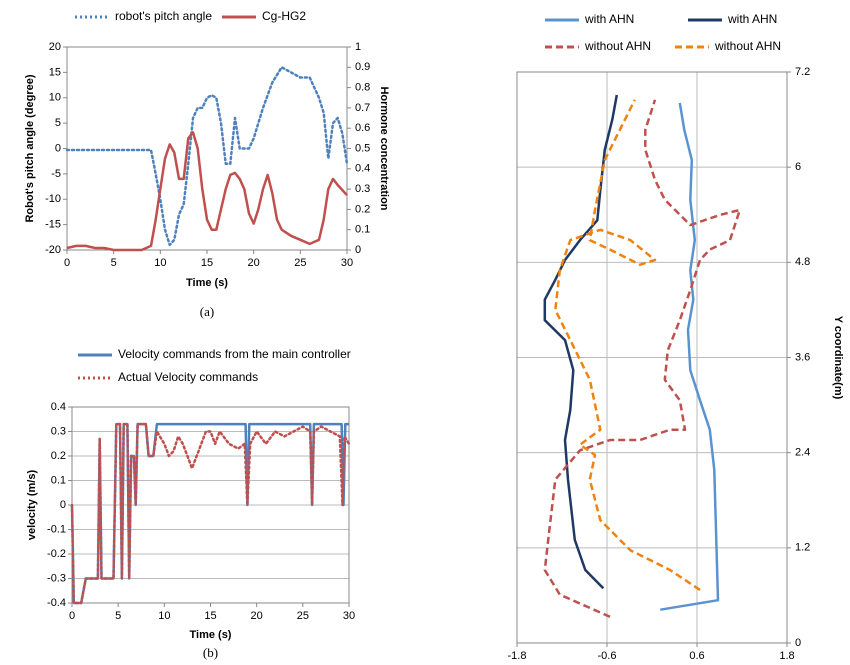 This screenshot has width=850, height=665. Describe the element at coordinates (55, 47) in the screenshot. I see `y-tick-label: 20` at that location.